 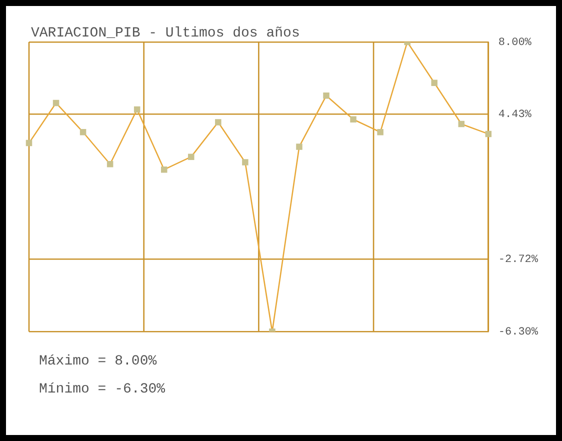 I want to click on y-tick-label: -2.72%, so click(x=518, y=260).